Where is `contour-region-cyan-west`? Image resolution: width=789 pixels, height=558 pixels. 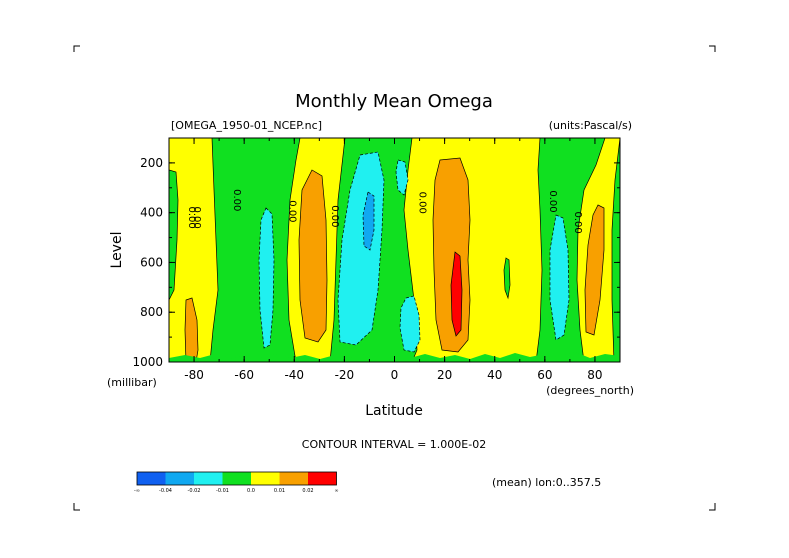 contour-region-cyan-west is located at coordinates (266, 278).